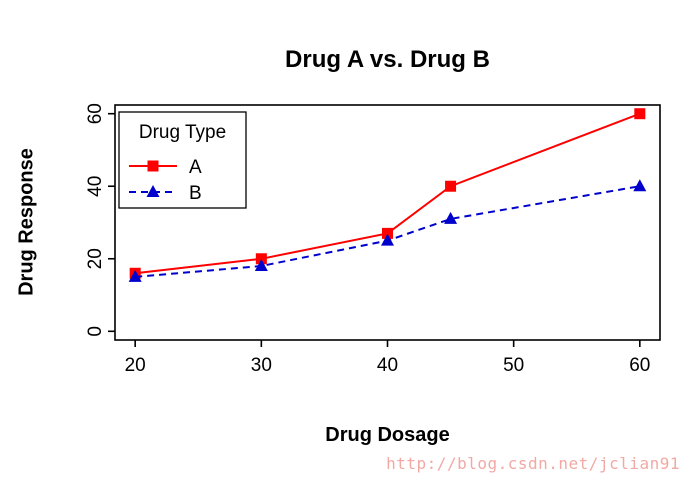 This screenshot has width=685, height=482. Describe the element at coordinates (513, 365) in the screenshot. I see `x-tick-label: 50` at that location.